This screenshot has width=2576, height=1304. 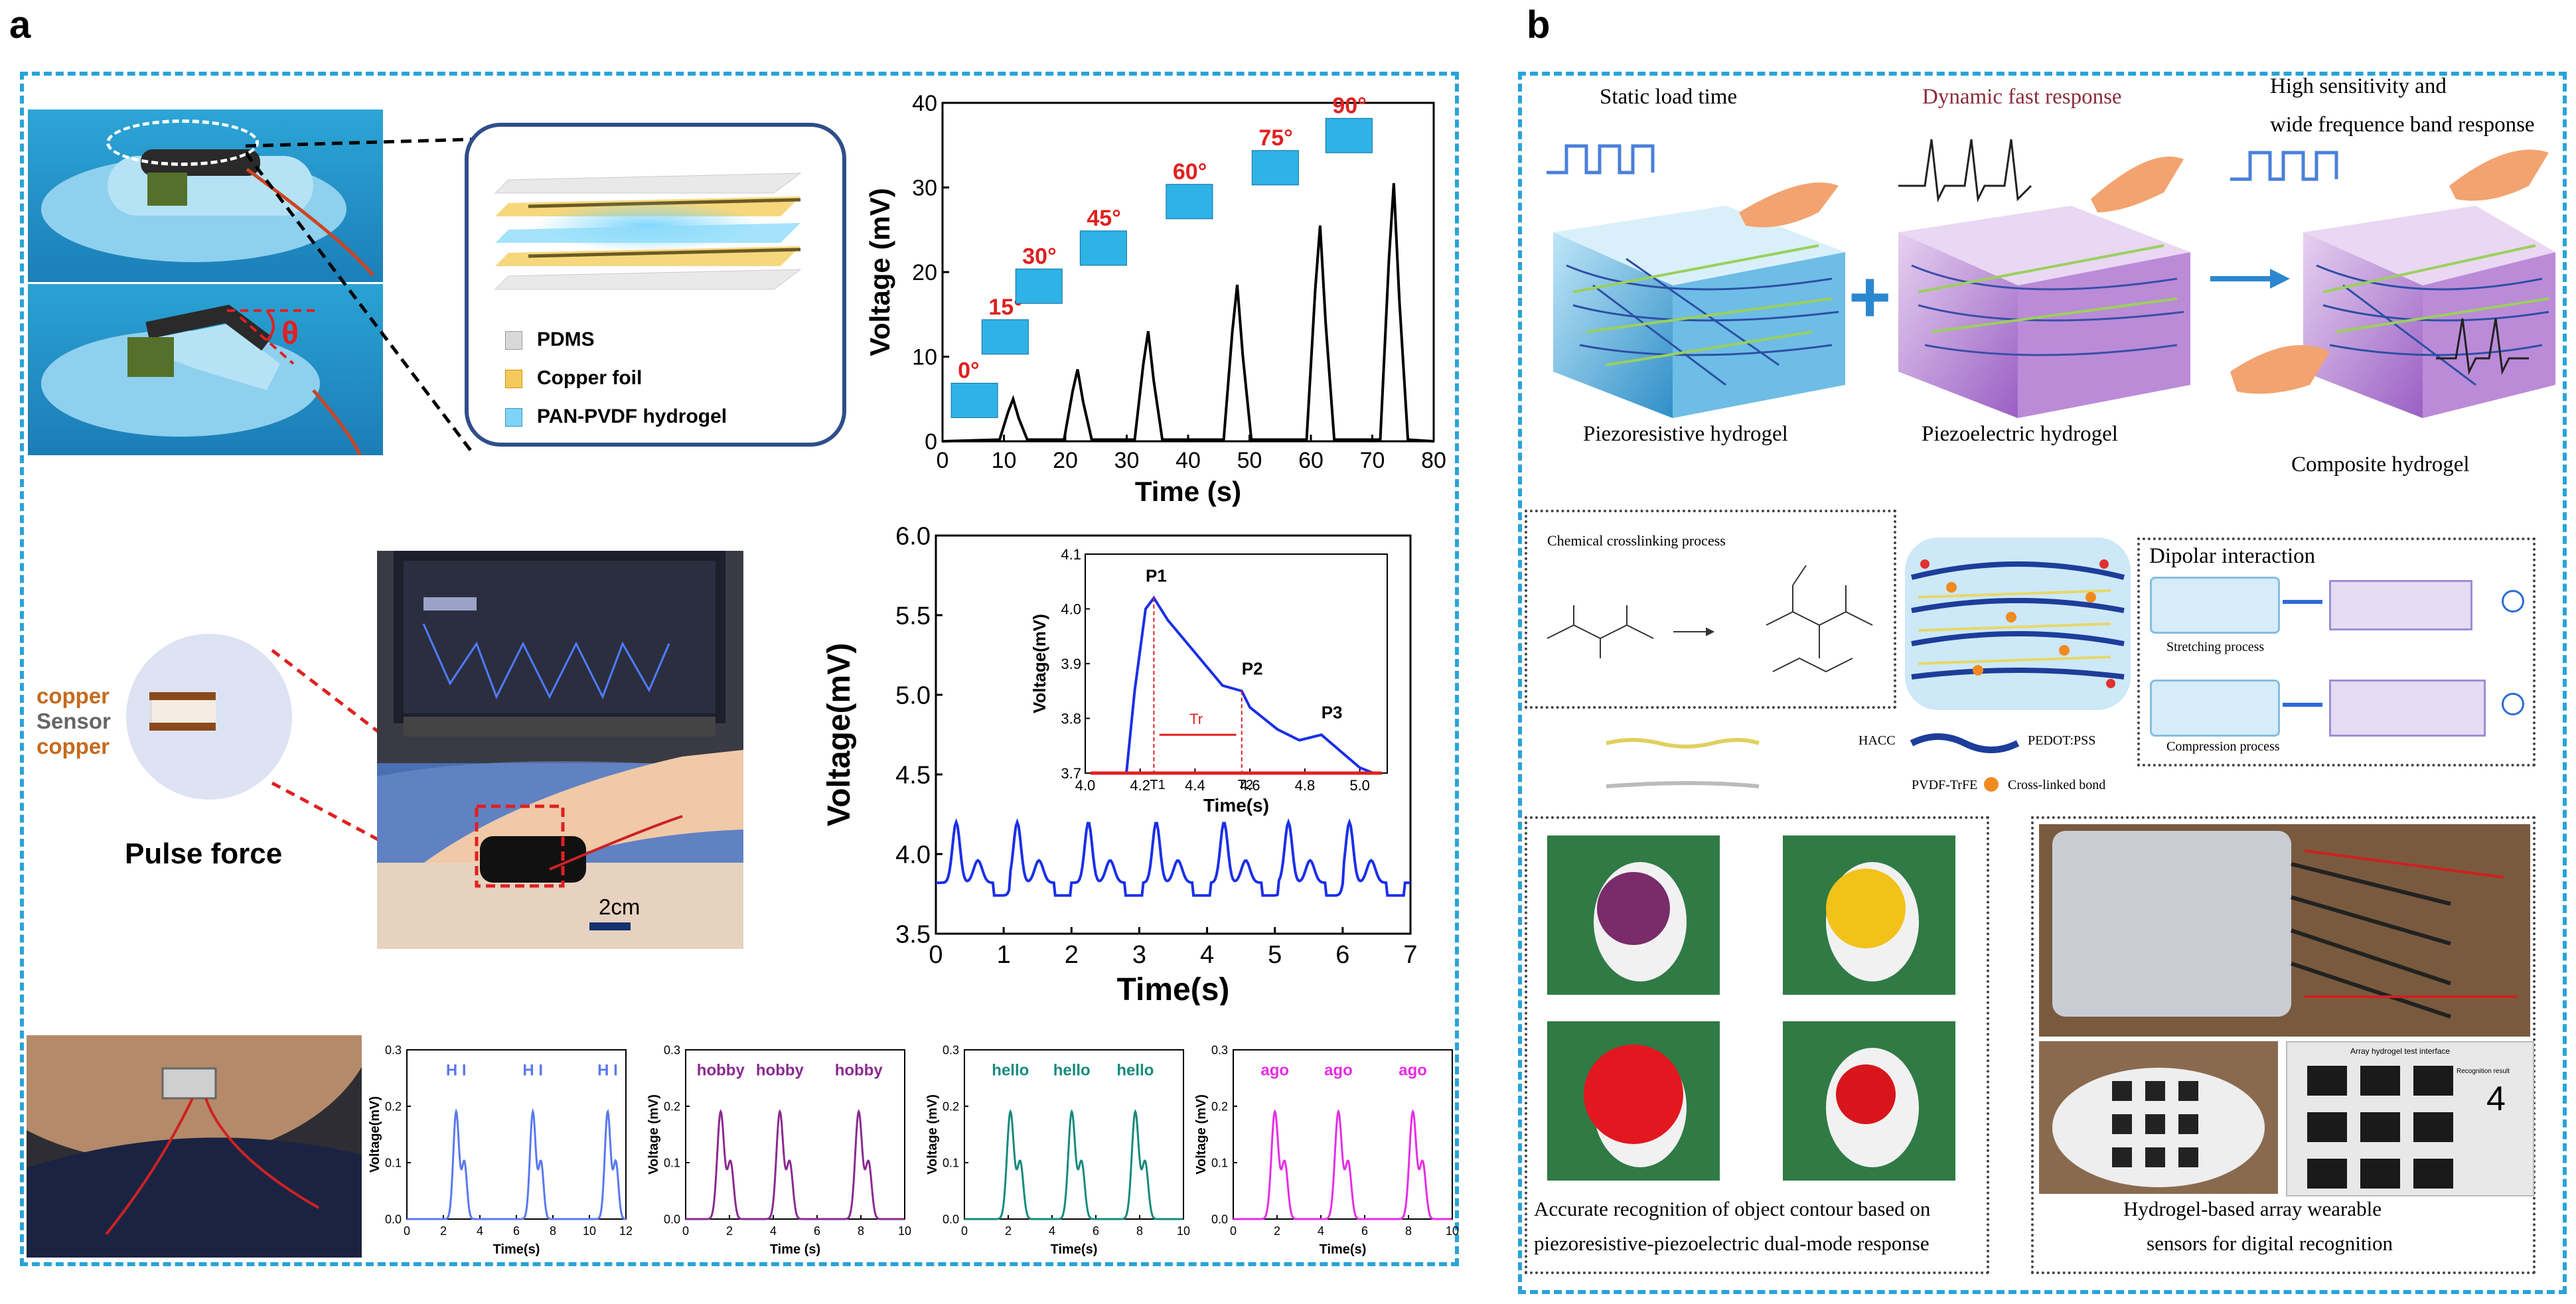 I want to click on speech-word-label: H I, so click(x=457, y=1070).